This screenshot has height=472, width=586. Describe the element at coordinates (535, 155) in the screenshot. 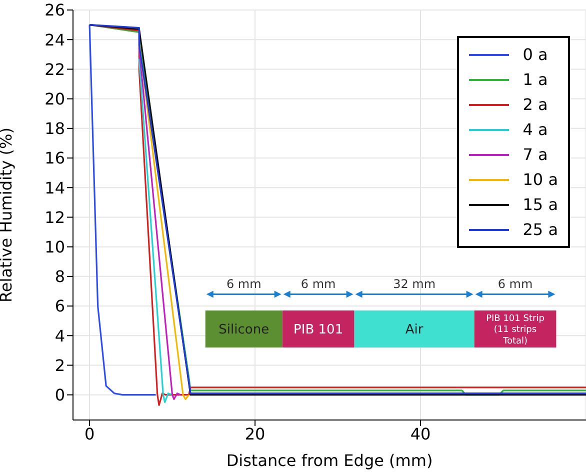

I see `legend-label: 7 a` at that location.